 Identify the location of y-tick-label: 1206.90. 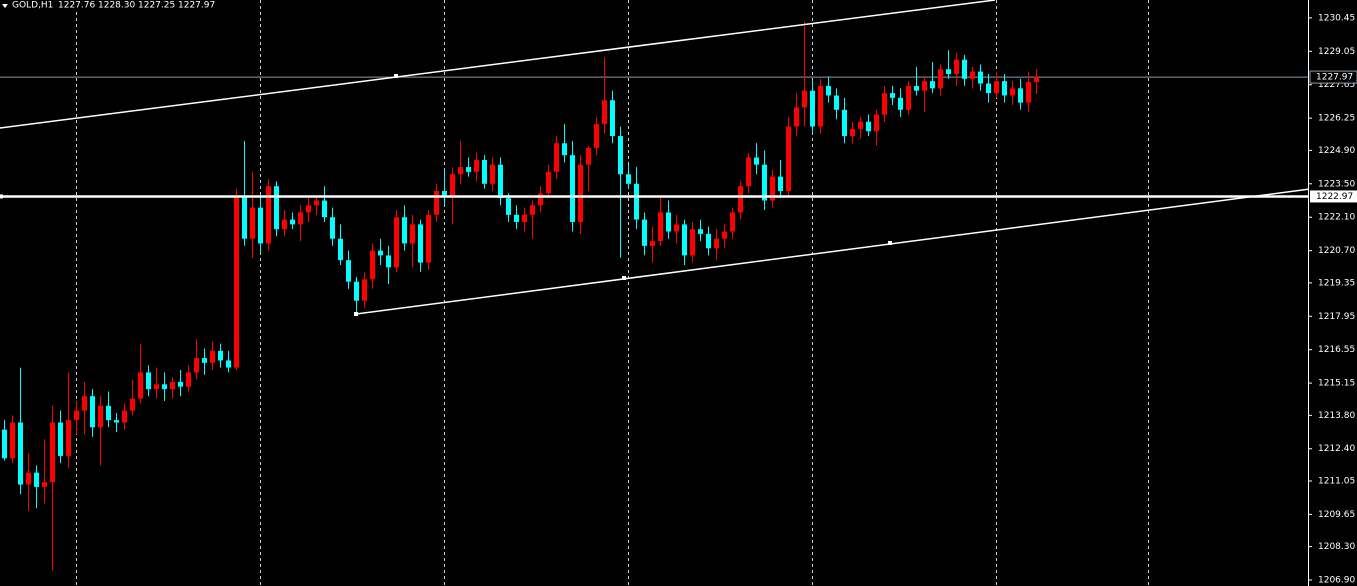
(1336, 581).